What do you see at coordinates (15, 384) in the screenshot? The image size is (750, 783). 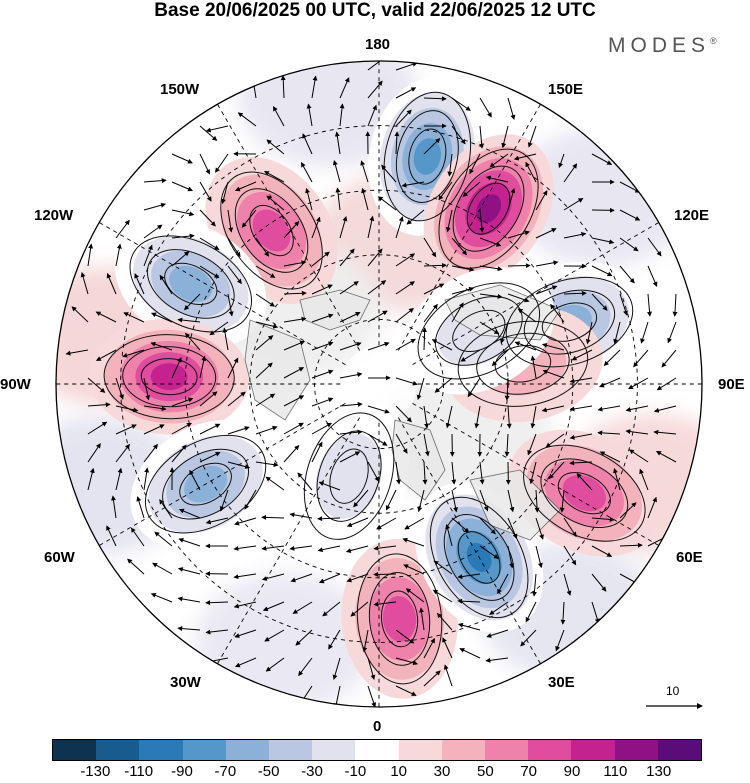 I see `label-90w: 90W` at bounding box center [15, 384].